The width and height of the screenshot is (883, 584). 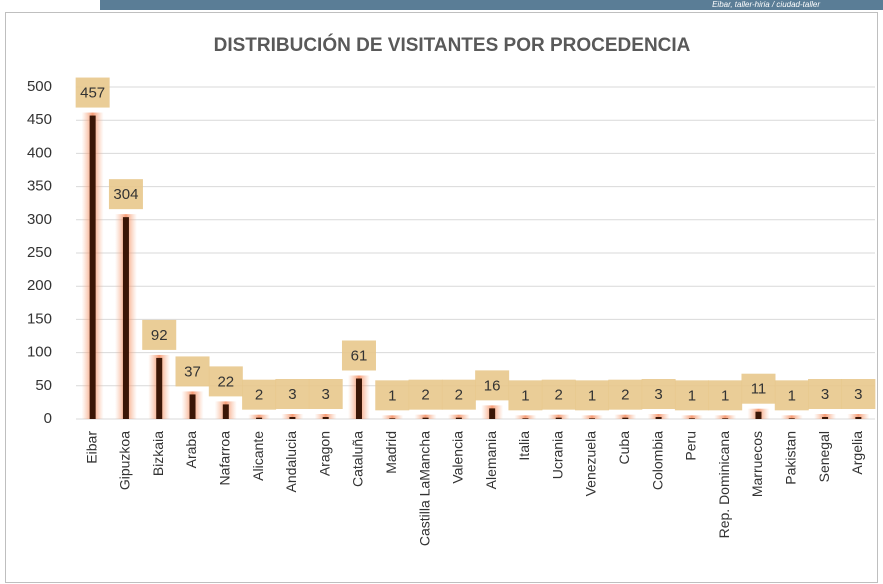 I want to click on x-tick-label: Alicante, so click(x=258, y=456).